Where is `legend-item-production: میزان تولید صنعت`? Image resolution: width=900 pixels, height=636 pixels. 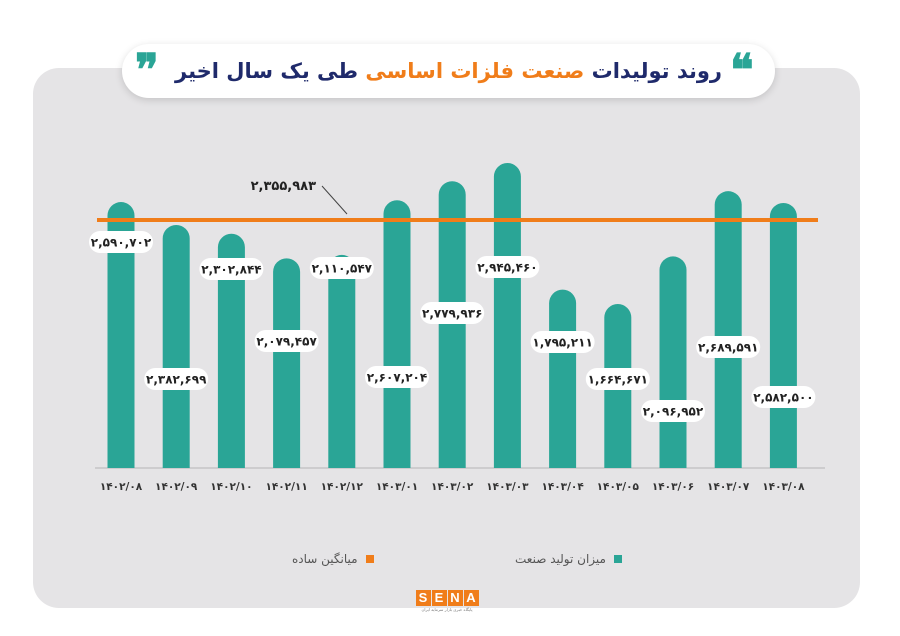 legend-item-production: میزان تولید صنعت is located at coordinates (568, 559).